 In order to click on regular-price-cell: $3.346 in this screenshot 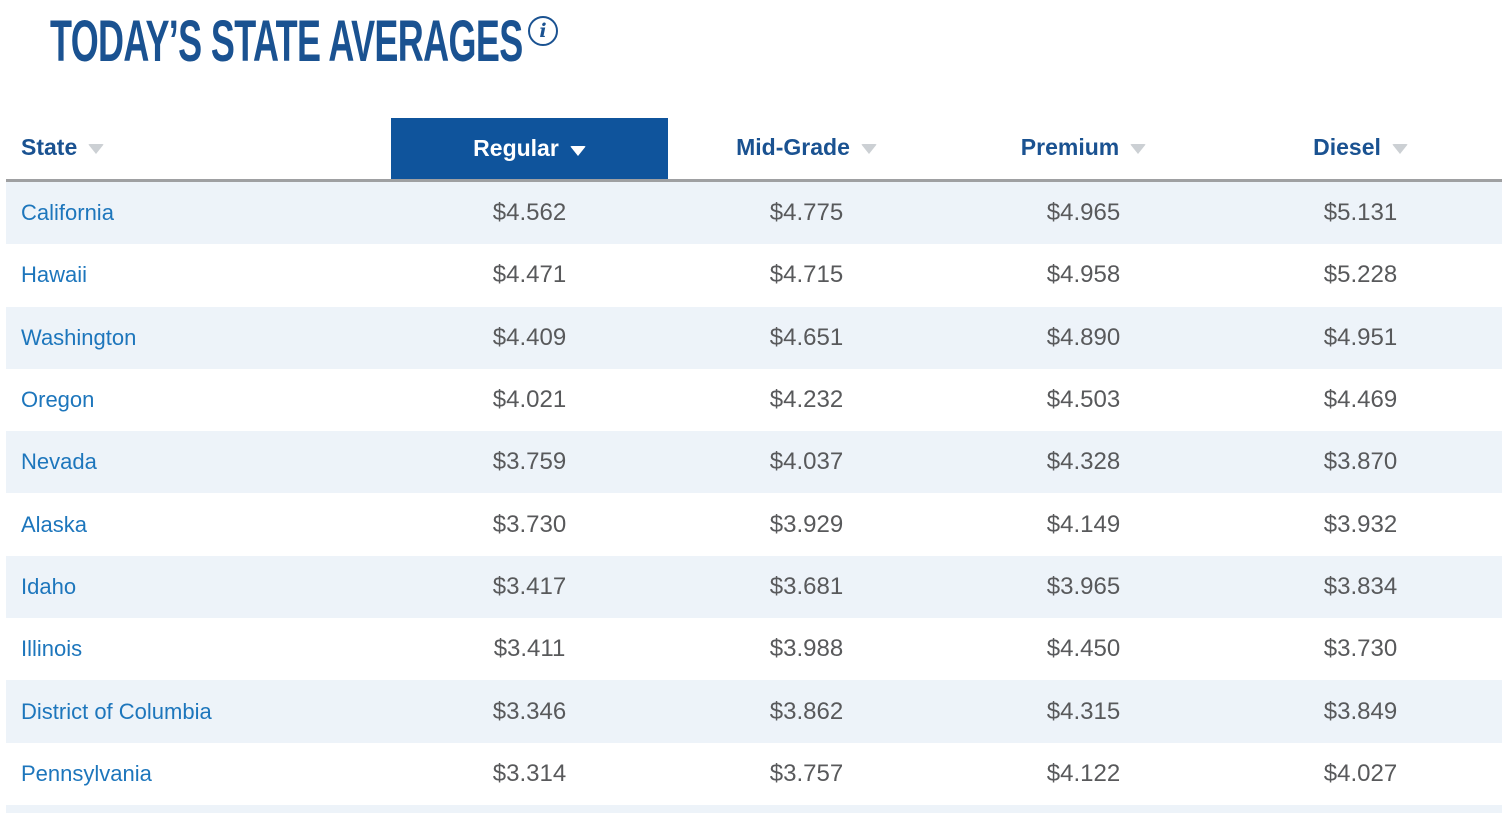, I will do `click(529, 711)`.